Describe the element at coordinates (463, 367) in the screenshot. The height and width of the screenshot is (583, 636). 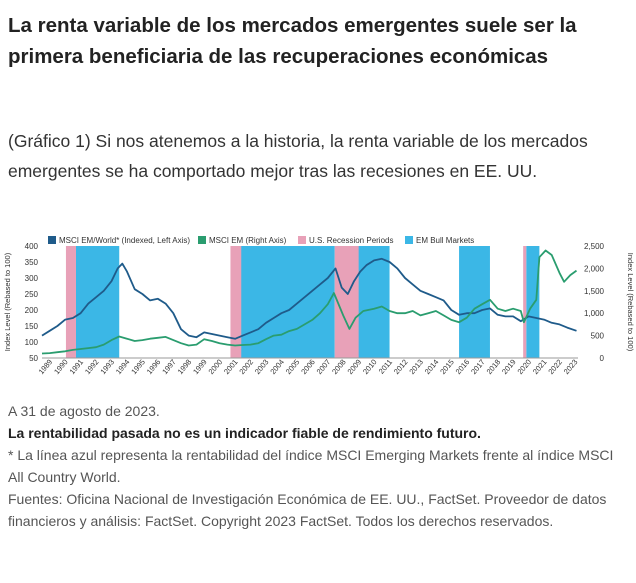
I see `x-tick-label: 2016` at that location.